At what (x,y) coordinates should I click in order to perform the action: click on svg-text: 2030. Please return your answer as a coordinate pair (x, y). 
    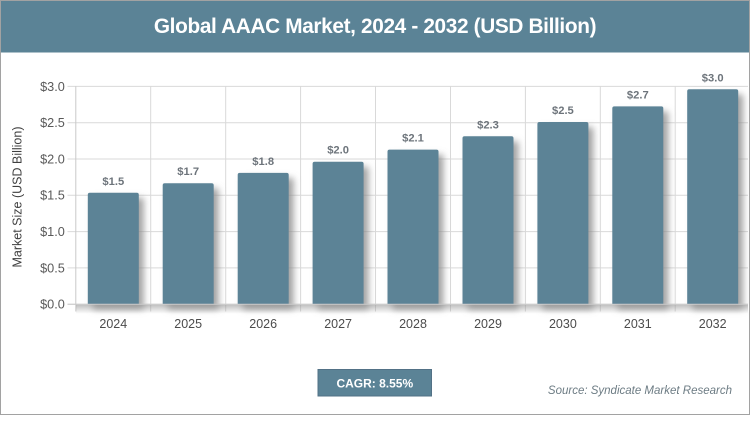
    Looking at the image, I should click on (563, 324).